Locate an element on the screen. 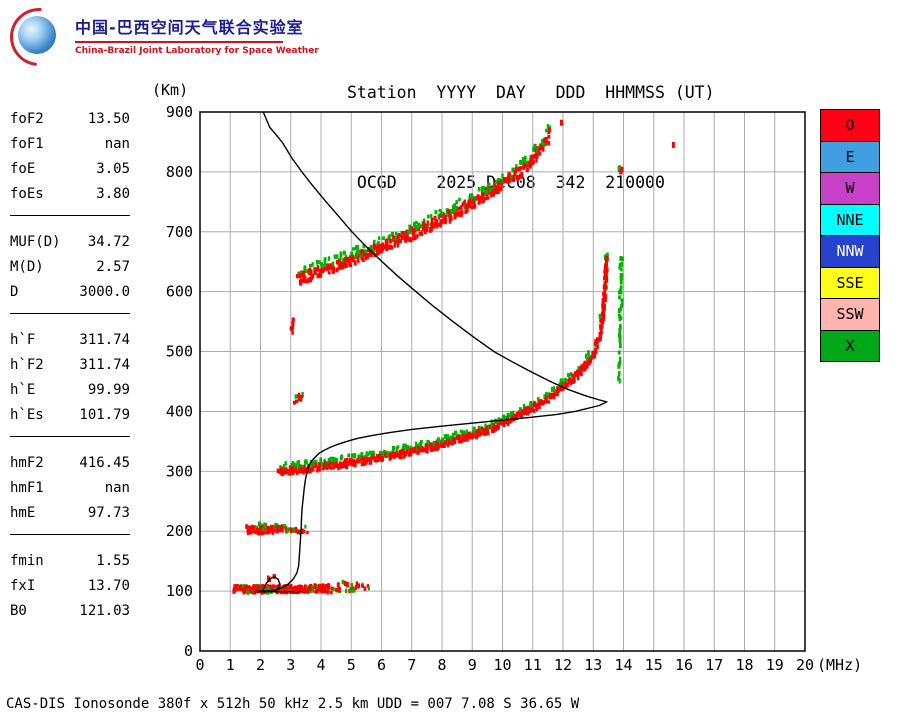 The image size is (900, 720). svg-text: 300 is located at coordinates (179, 471).